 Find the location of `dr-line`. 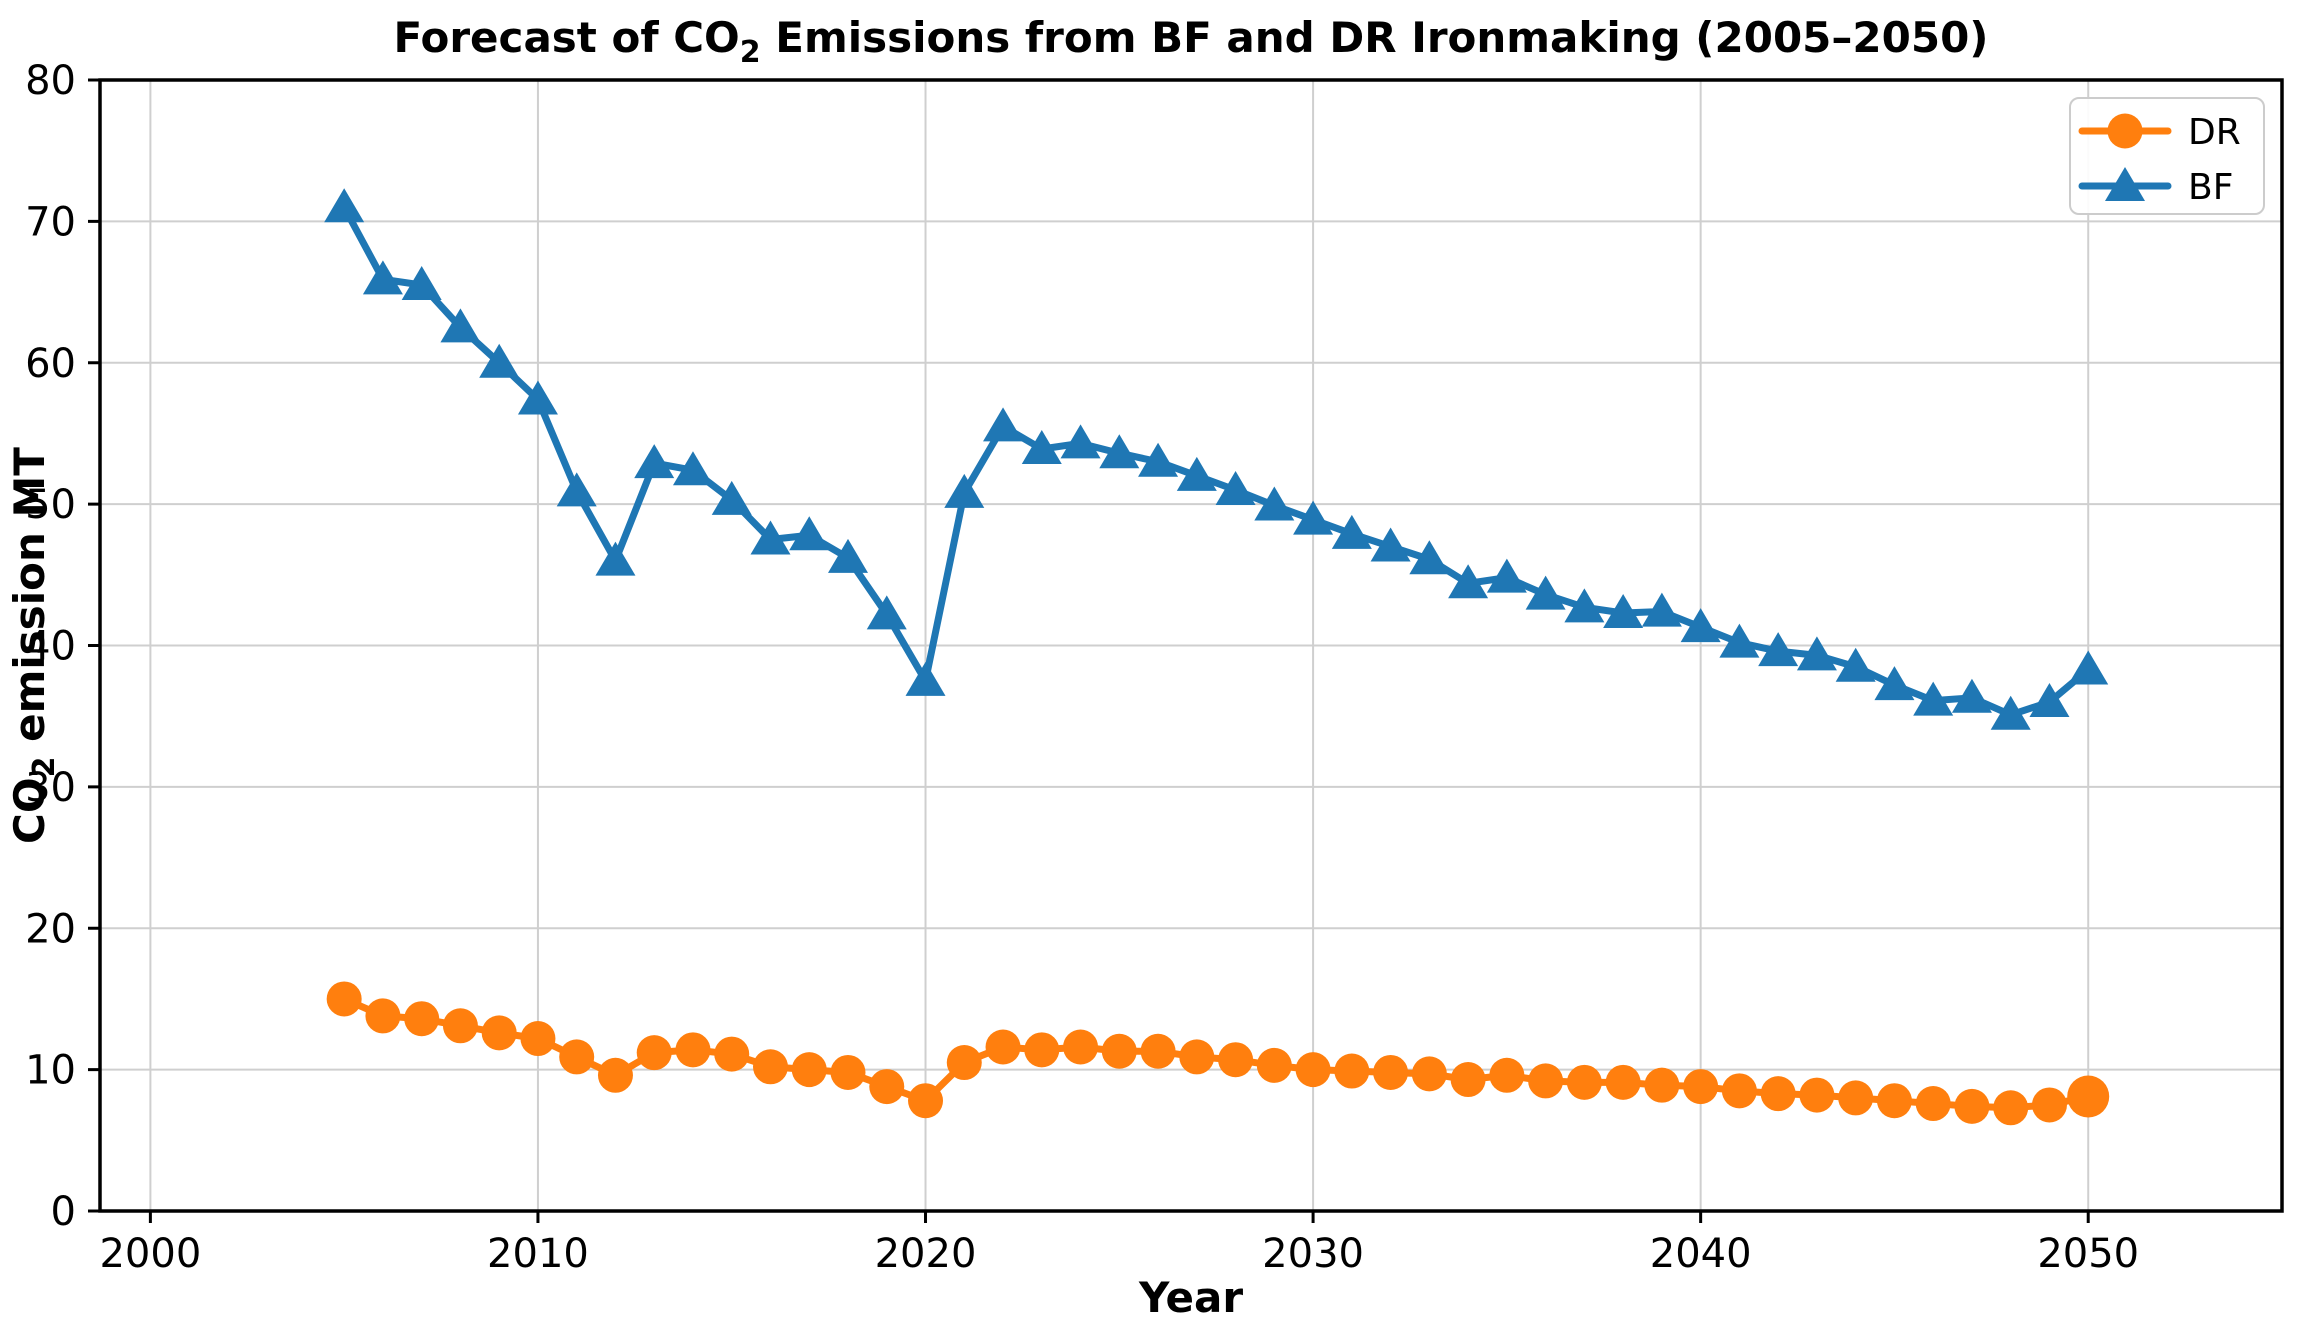

dr-line is located at coordinates (1216, 1053).